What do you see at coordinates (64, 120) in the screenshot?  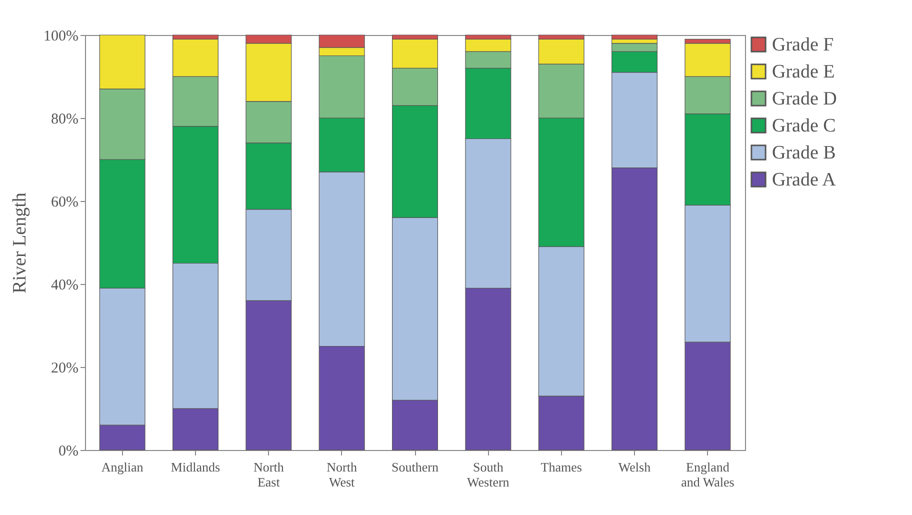 I see `y-tick-label: 80%` at bounding box center [64, 120].